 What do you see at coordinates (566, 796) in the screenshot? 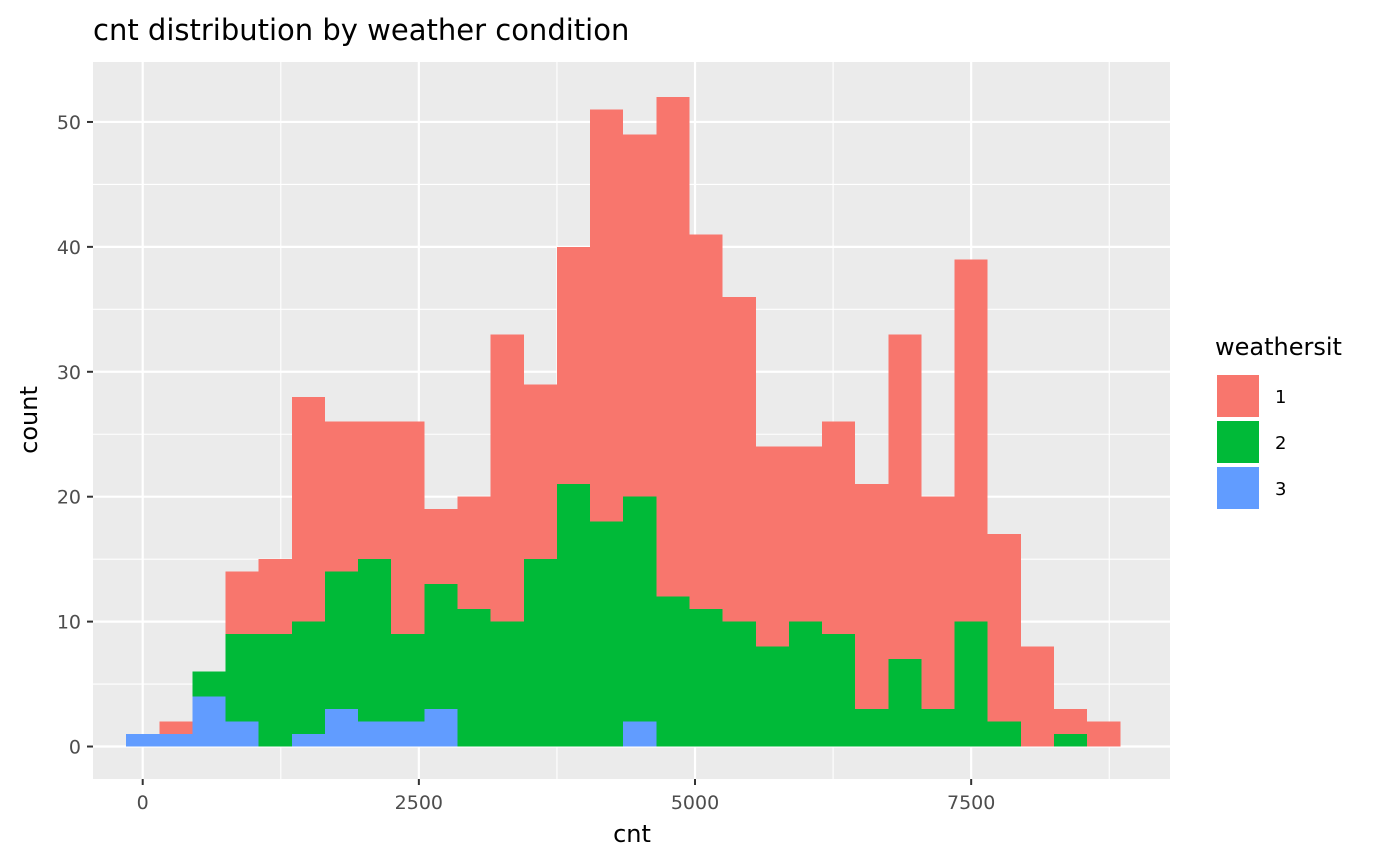
I see `x-axis-ticks: 0 2500 5000 7500` at bounding box center [566, 796].